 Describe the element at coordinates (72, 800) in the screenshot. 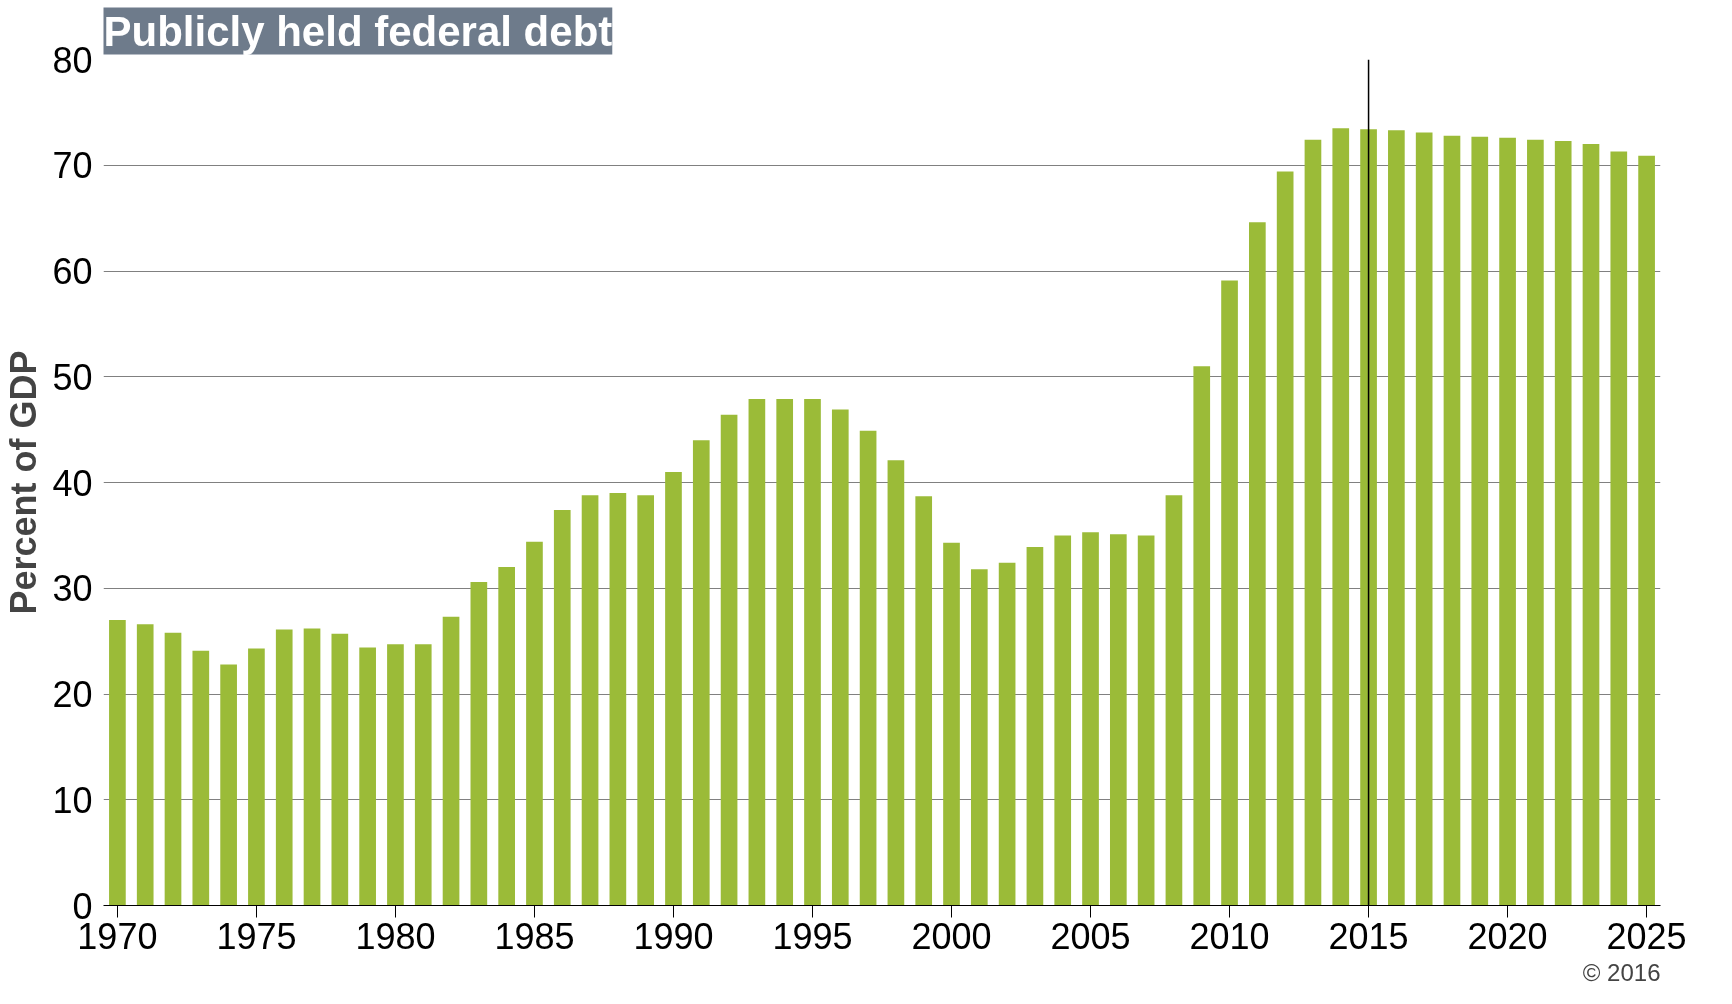

I see `y-tick-label: 10` at that location.